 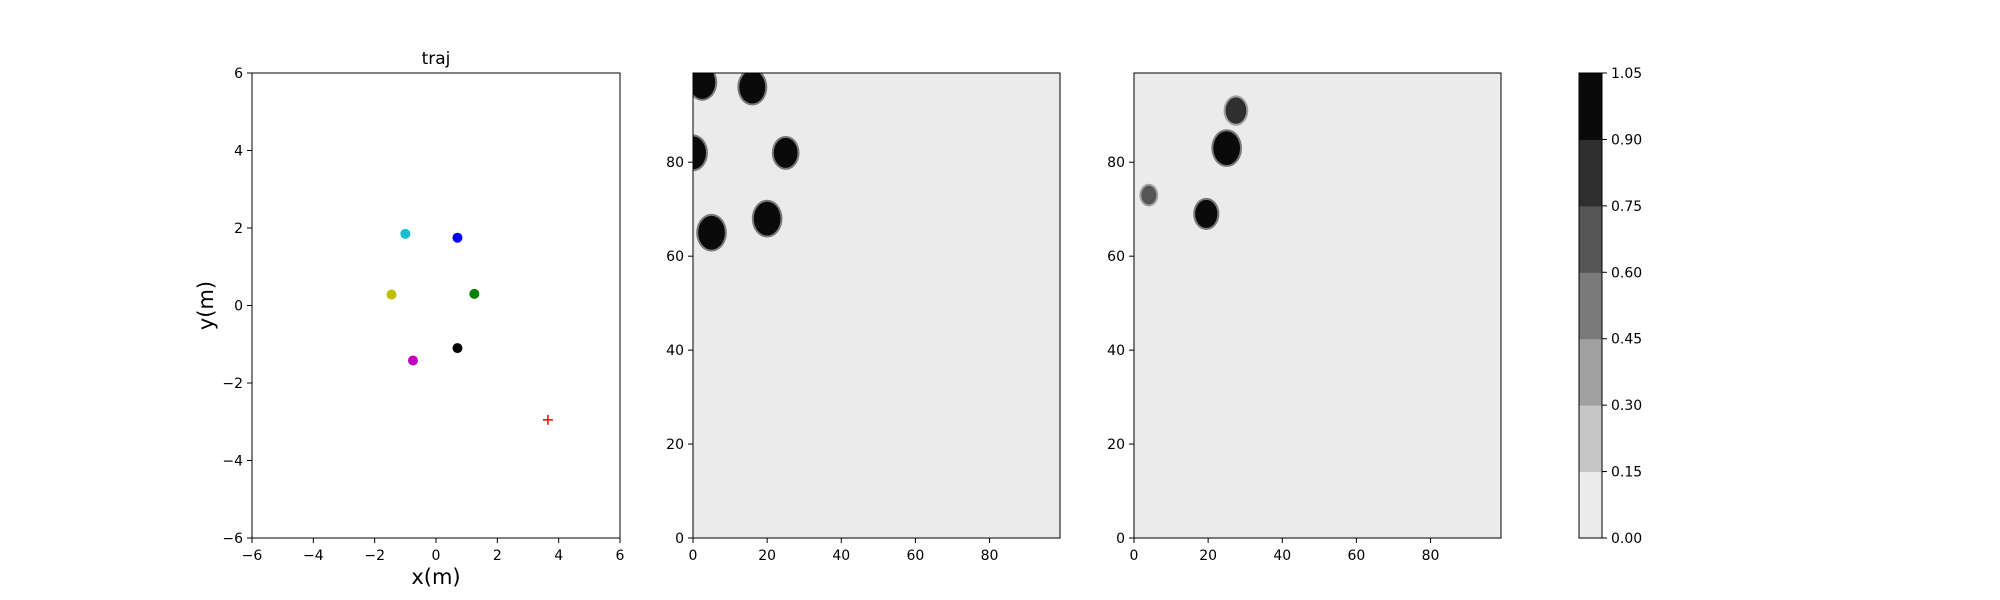 What do you see at coordinates (238, 229) in the screenshot?
I see `traj-y-tick-label: 2` at bounding box center [238, 229].